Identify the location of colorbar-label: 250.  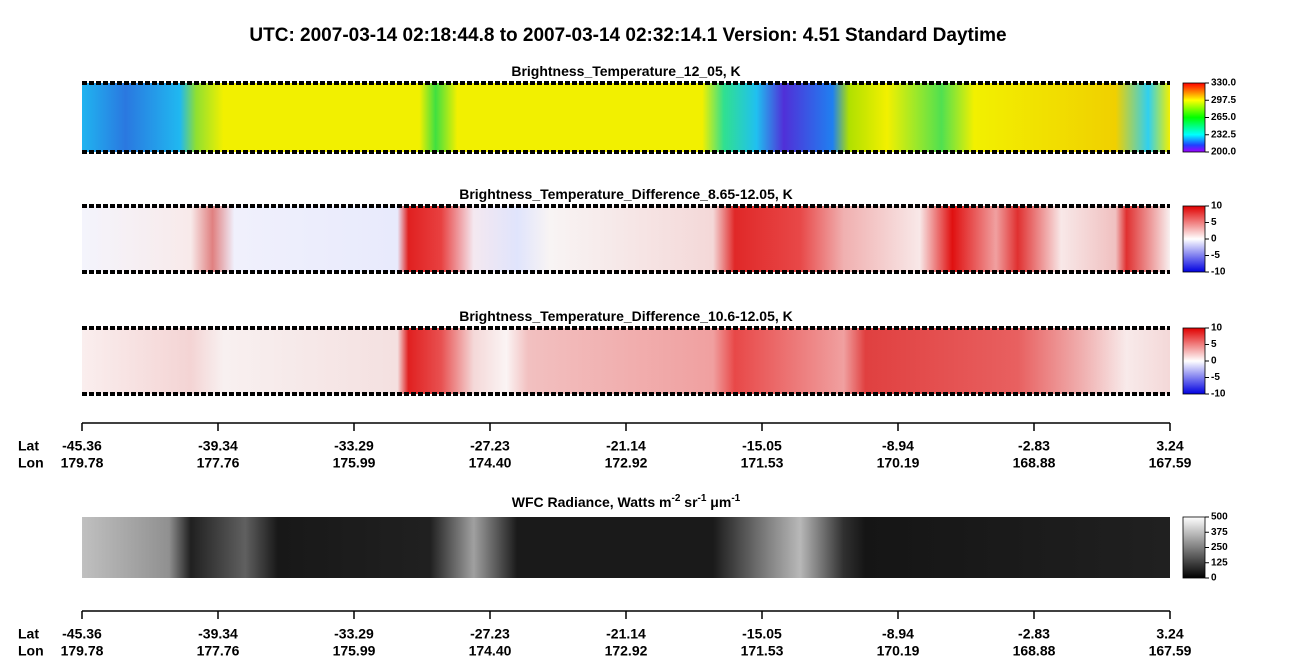
(1219, 547).